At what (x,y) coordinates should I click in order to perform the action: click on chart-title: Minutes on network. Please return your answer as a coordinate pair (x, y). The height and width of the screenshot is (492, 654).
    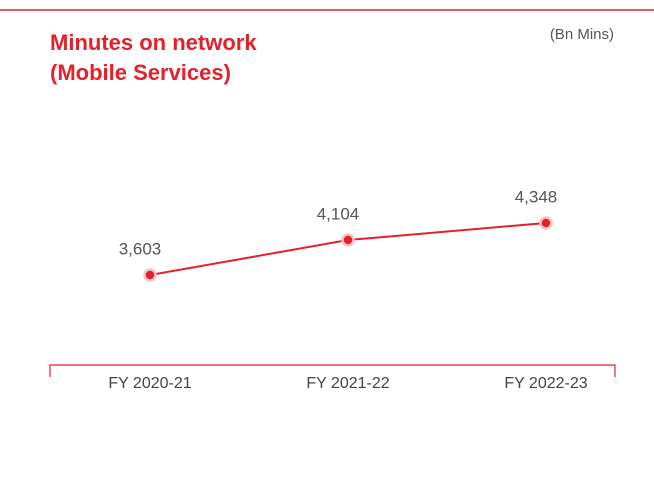
    Looking at the image, I should click on (153, 42).